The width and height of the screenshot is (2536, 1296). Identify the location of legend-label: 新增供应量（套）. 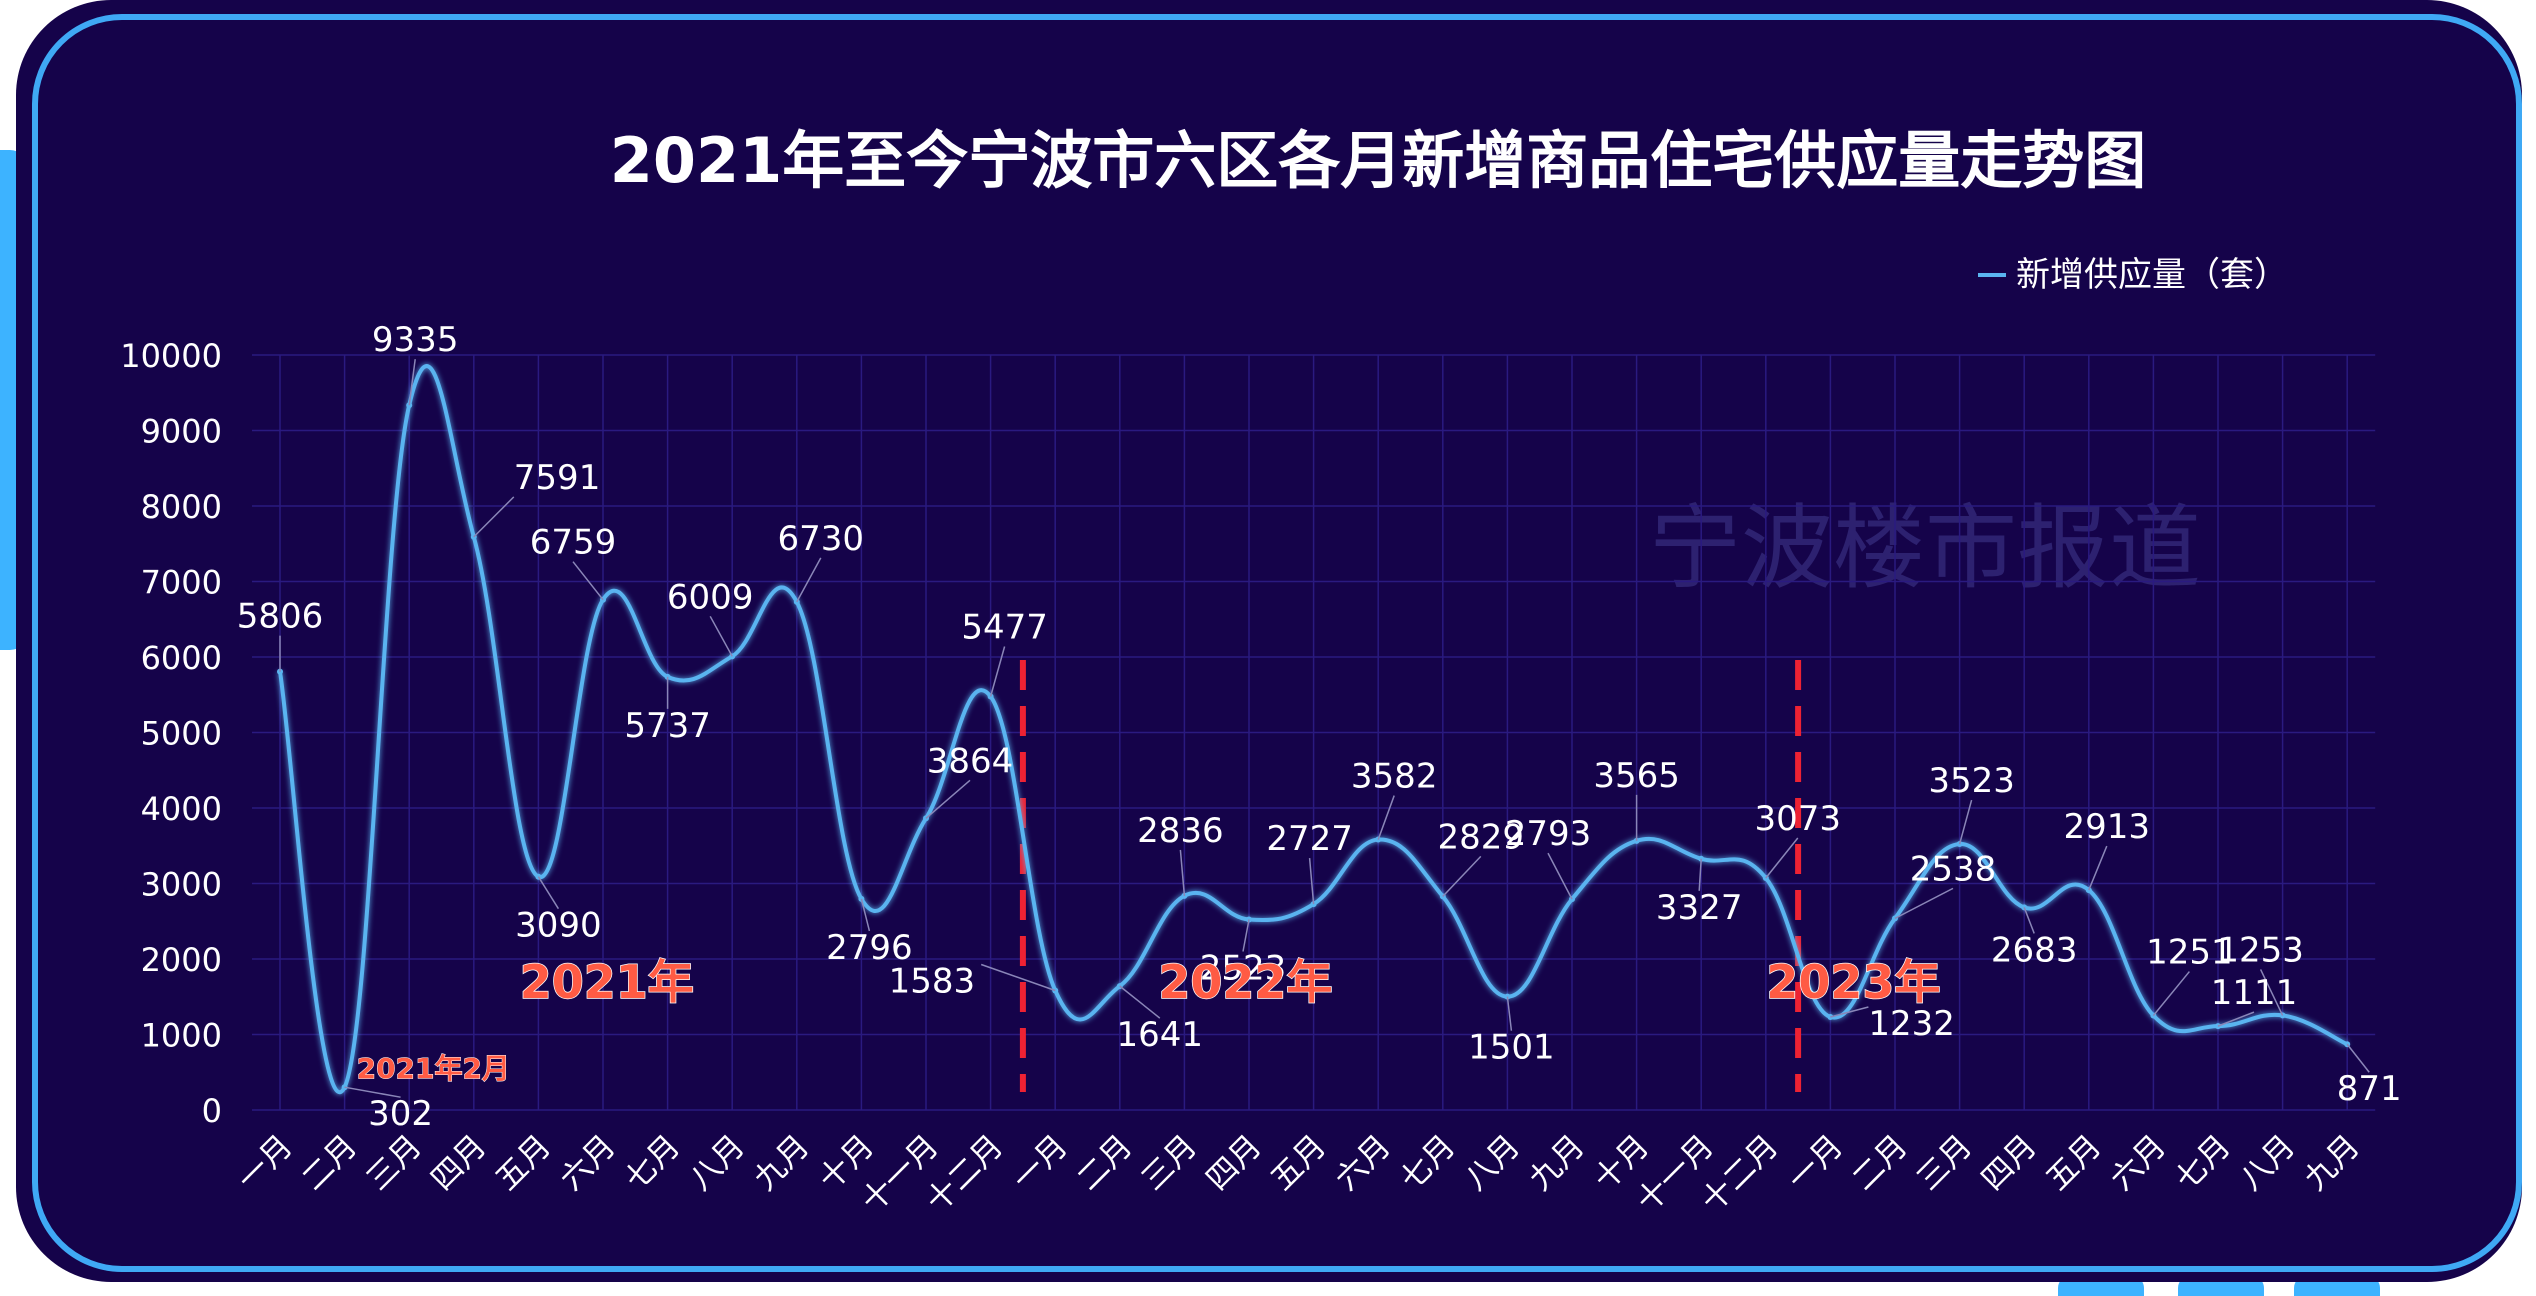
(2152, 275).